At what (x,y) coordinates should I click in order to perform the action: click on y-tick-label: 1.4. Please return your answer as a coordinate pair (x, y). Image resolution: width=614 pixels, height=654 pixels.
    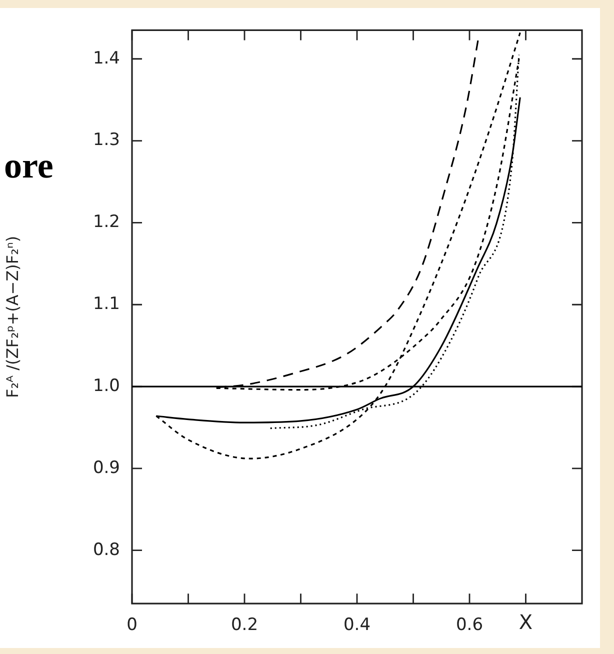
    Looking at the image, I should click on (106, 58).